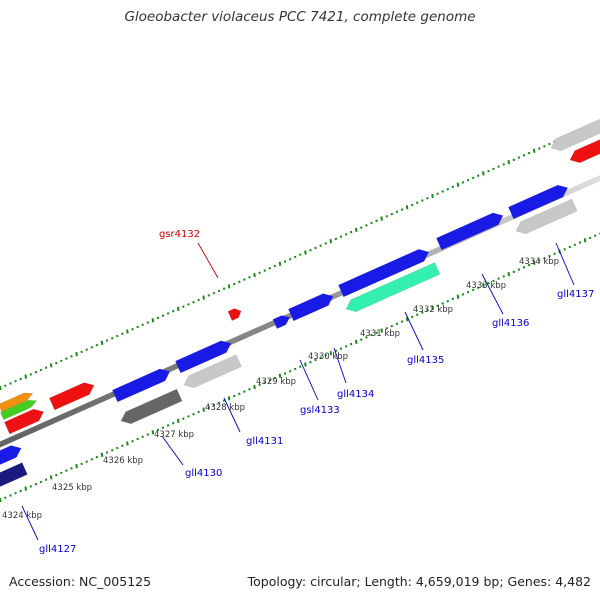 This screenshot has height=600, width=600. I want to click on accession-text: Accession: NC_005125, so click(80, 581).